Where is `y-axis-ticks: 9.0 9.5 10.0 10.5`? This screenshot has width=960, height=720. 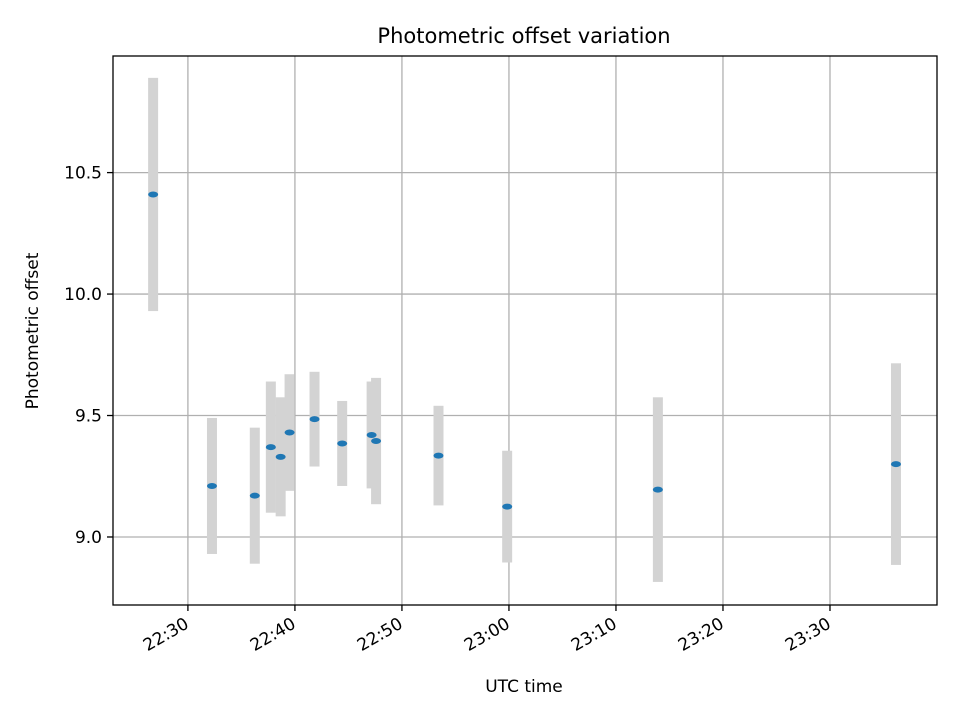 y-axis-ticks: 9.0 9.5 10.0 10.5 is located at coordinates (88, 356).